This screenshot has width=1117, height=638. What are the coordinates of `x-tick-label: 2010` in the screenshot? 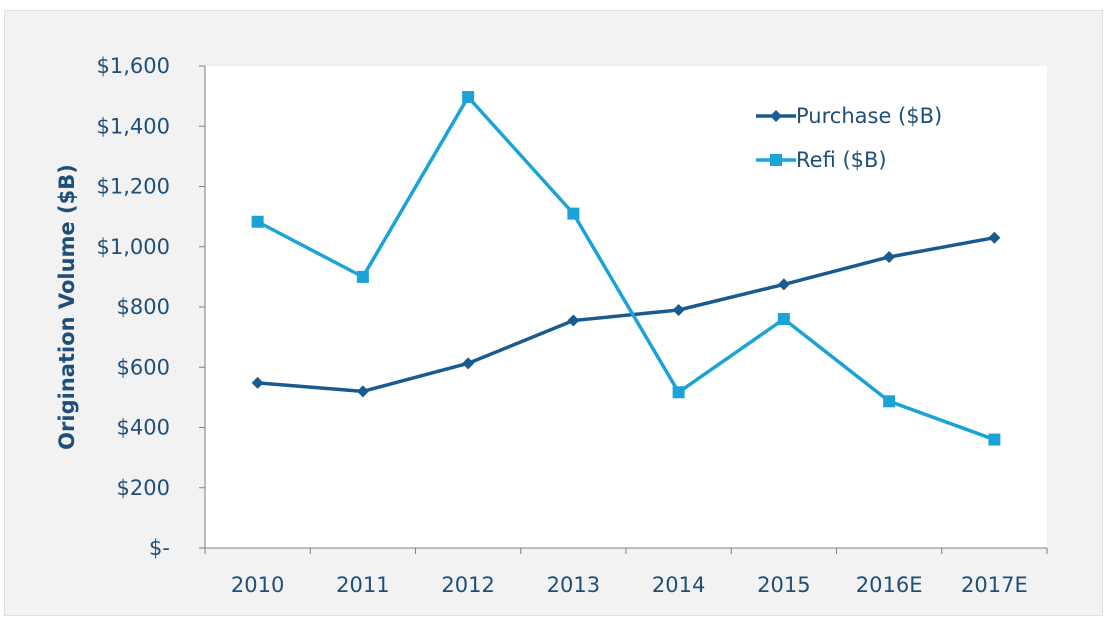 It's located at (257, 585).